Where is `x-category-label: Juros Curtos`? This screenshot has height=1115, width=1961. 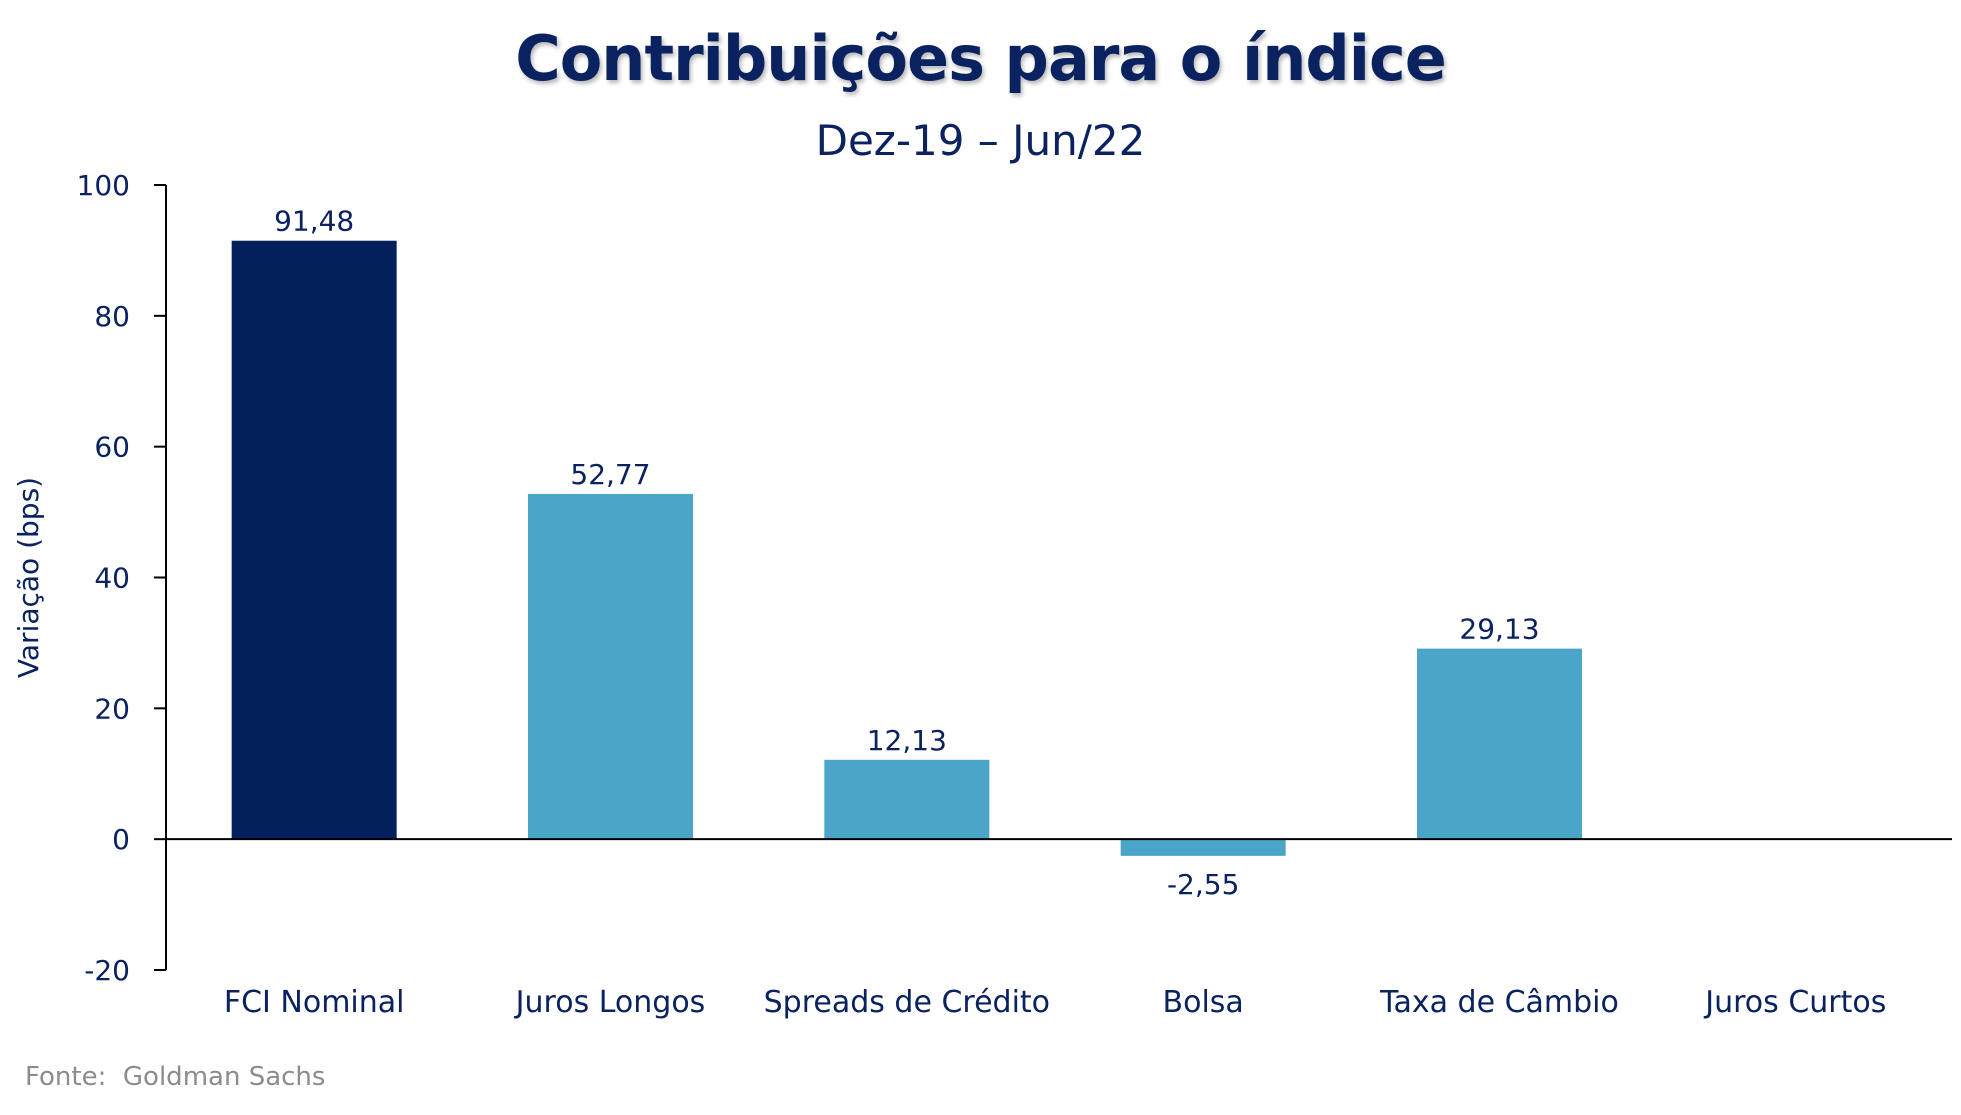 x-category-label: Juros Curtos is located at coordinates (1794, 1002).